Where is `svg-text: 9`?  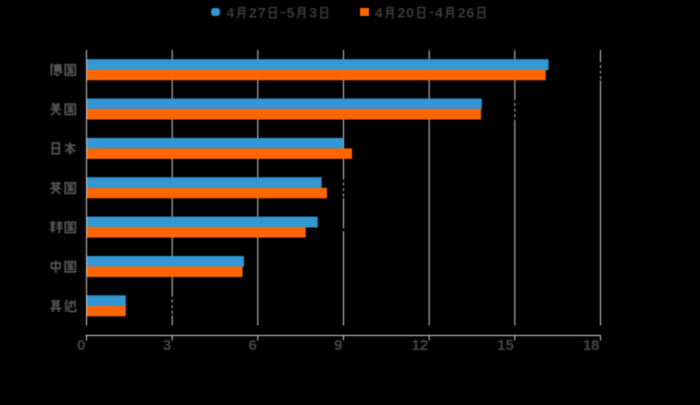 svg-text: 9 is located at coordinates (338, 345).